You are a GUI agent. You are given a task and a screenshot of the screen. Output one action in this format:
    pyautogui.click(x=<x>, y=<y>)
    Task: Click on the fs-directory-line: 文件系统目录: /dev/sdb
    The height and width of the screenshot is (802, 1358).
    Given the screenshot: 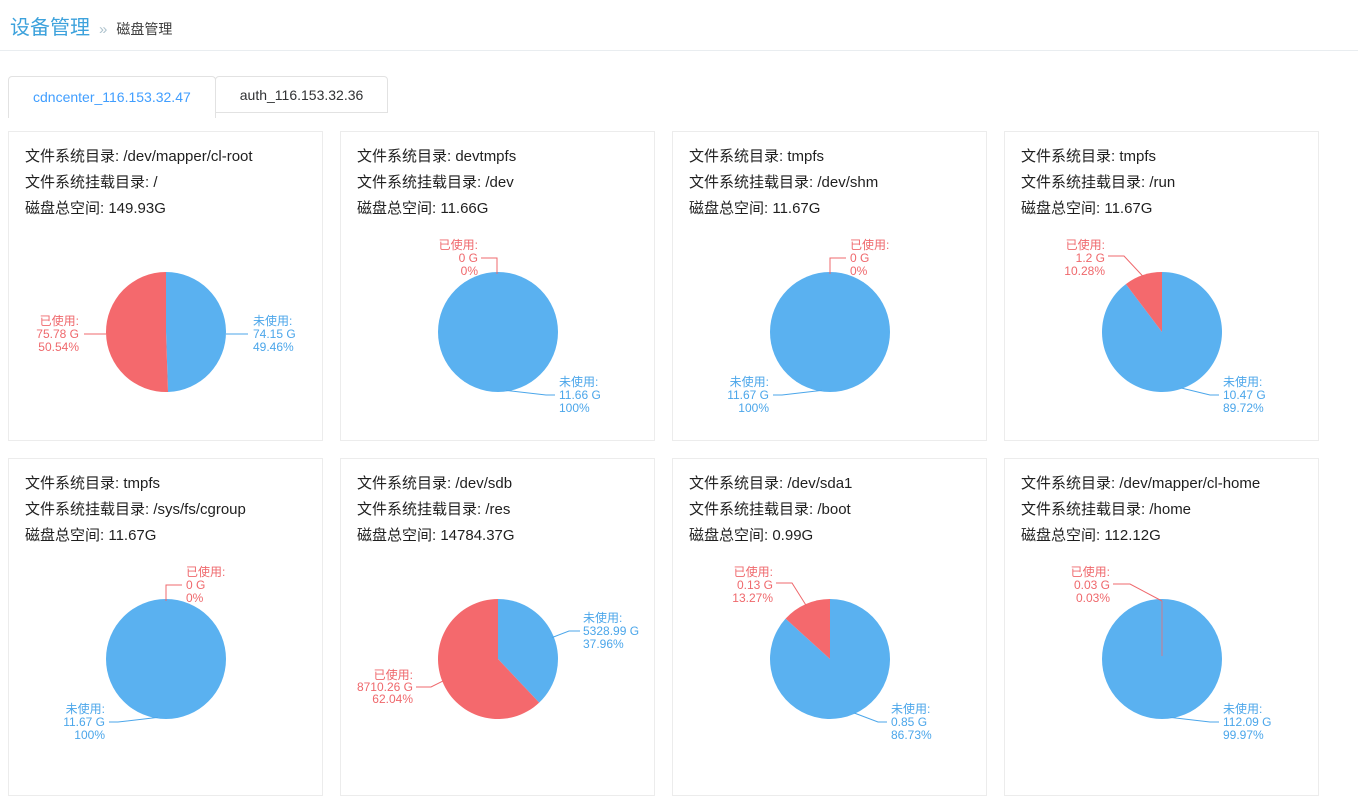 What is the action you would take?
    pyautogui.click(x=435, y=483)
    